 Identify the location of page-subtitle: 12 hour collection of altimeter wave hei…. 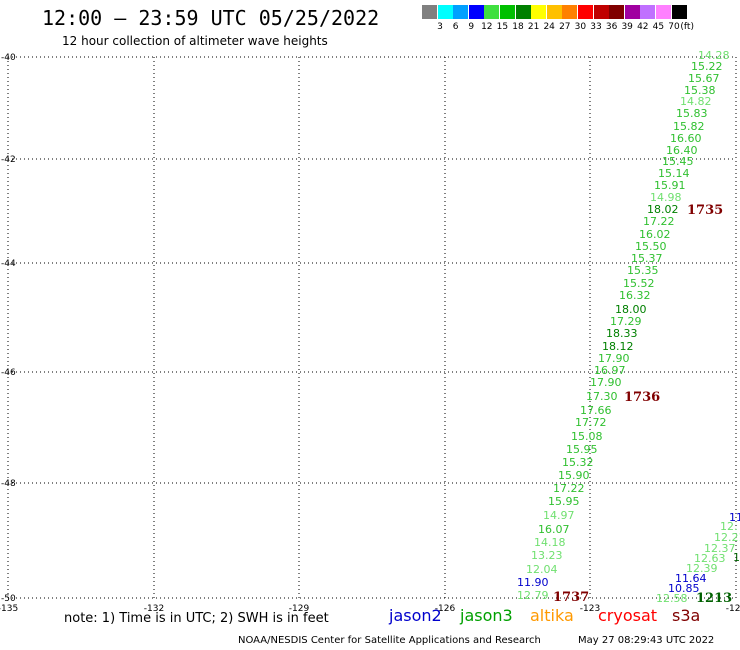
(195, 41).